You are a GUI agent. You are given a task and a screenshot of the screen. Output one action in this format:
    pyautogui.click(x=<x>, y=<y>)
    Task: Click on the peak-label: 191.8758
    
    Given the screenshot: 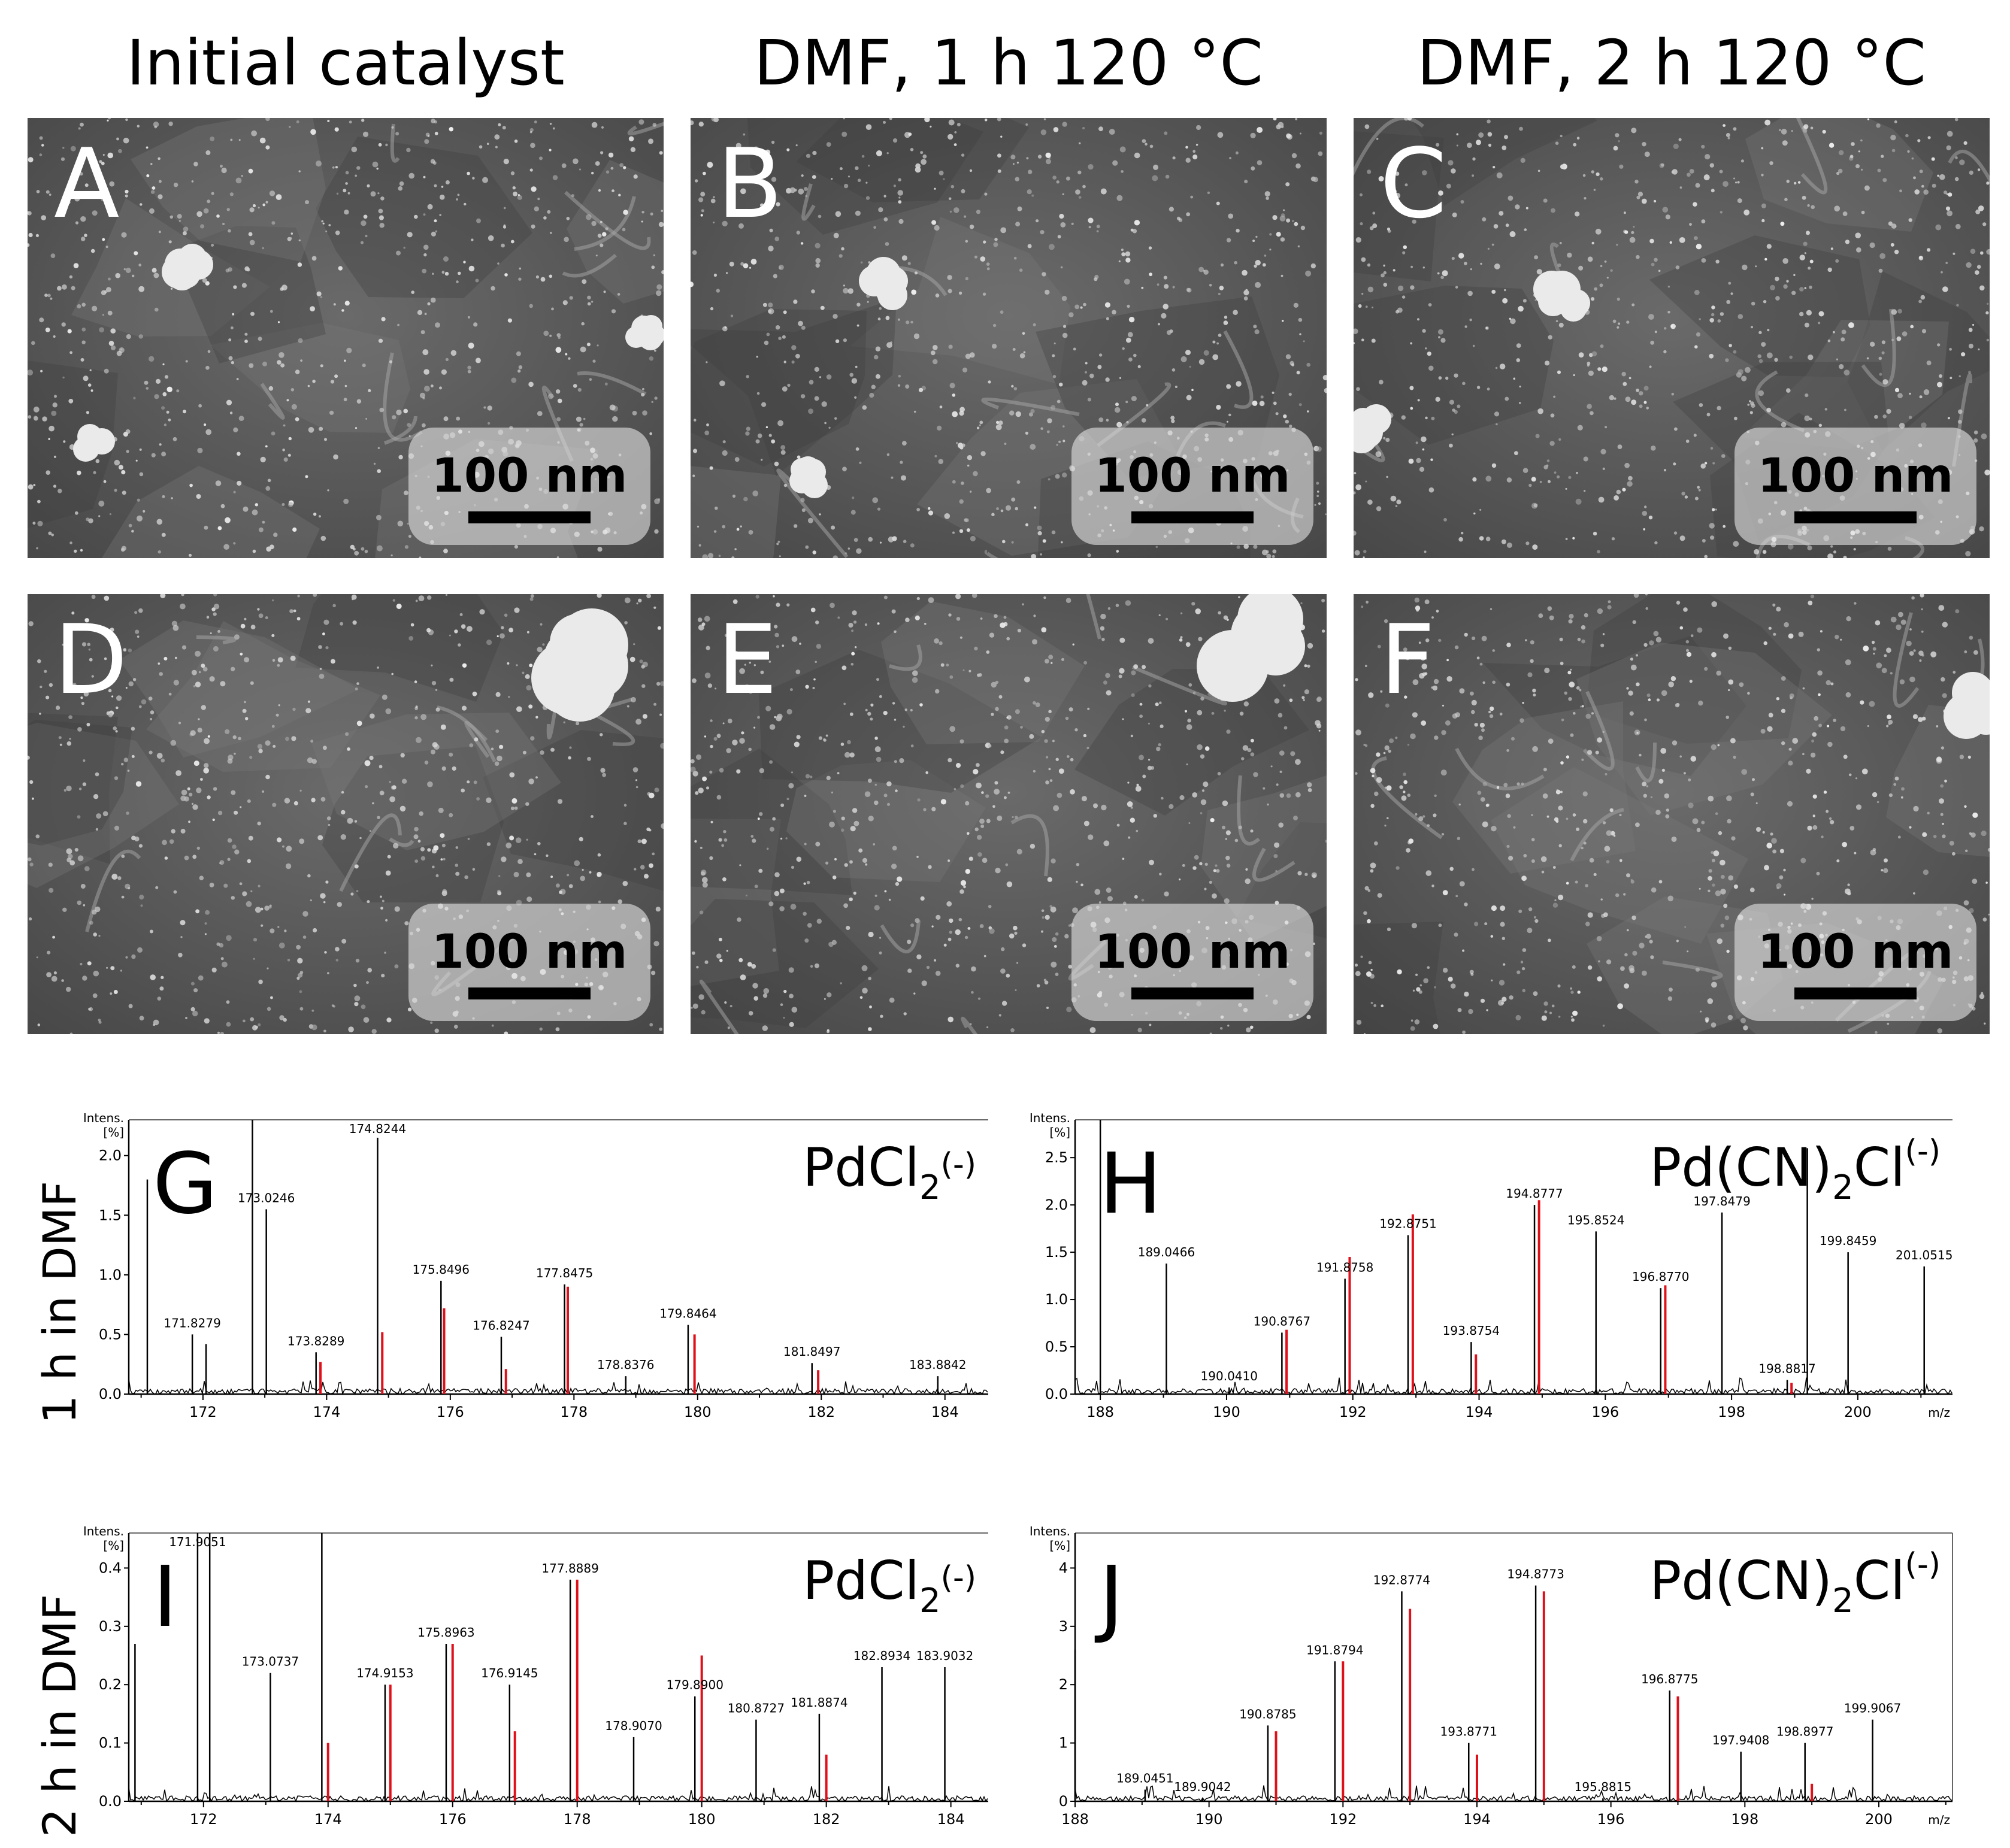 What is the action you would take?
    pyautogui.click(x=1345, y=1267)
    